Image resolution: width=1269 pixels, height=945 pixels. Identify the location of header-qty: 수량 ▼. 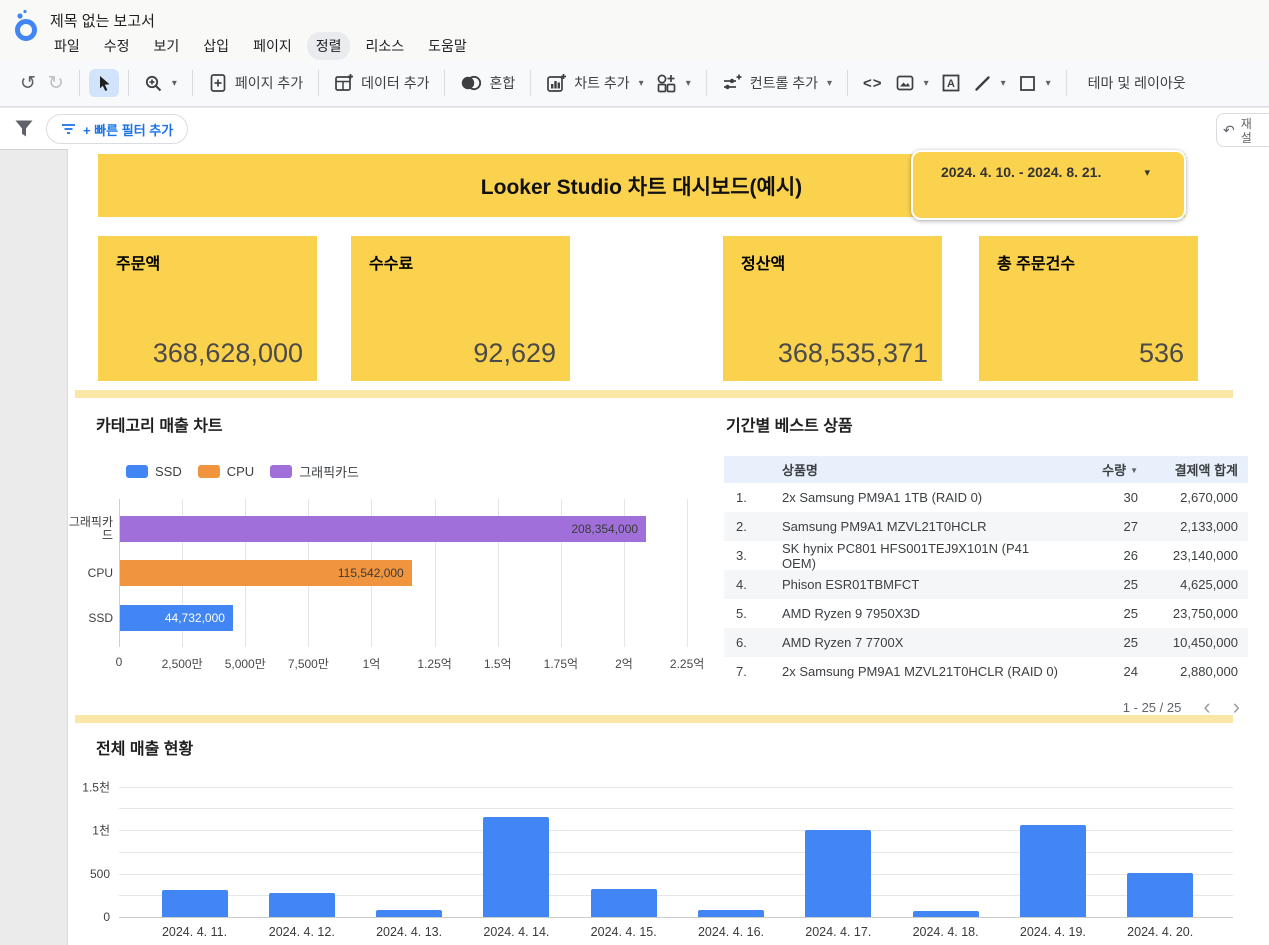
(1120, 470).